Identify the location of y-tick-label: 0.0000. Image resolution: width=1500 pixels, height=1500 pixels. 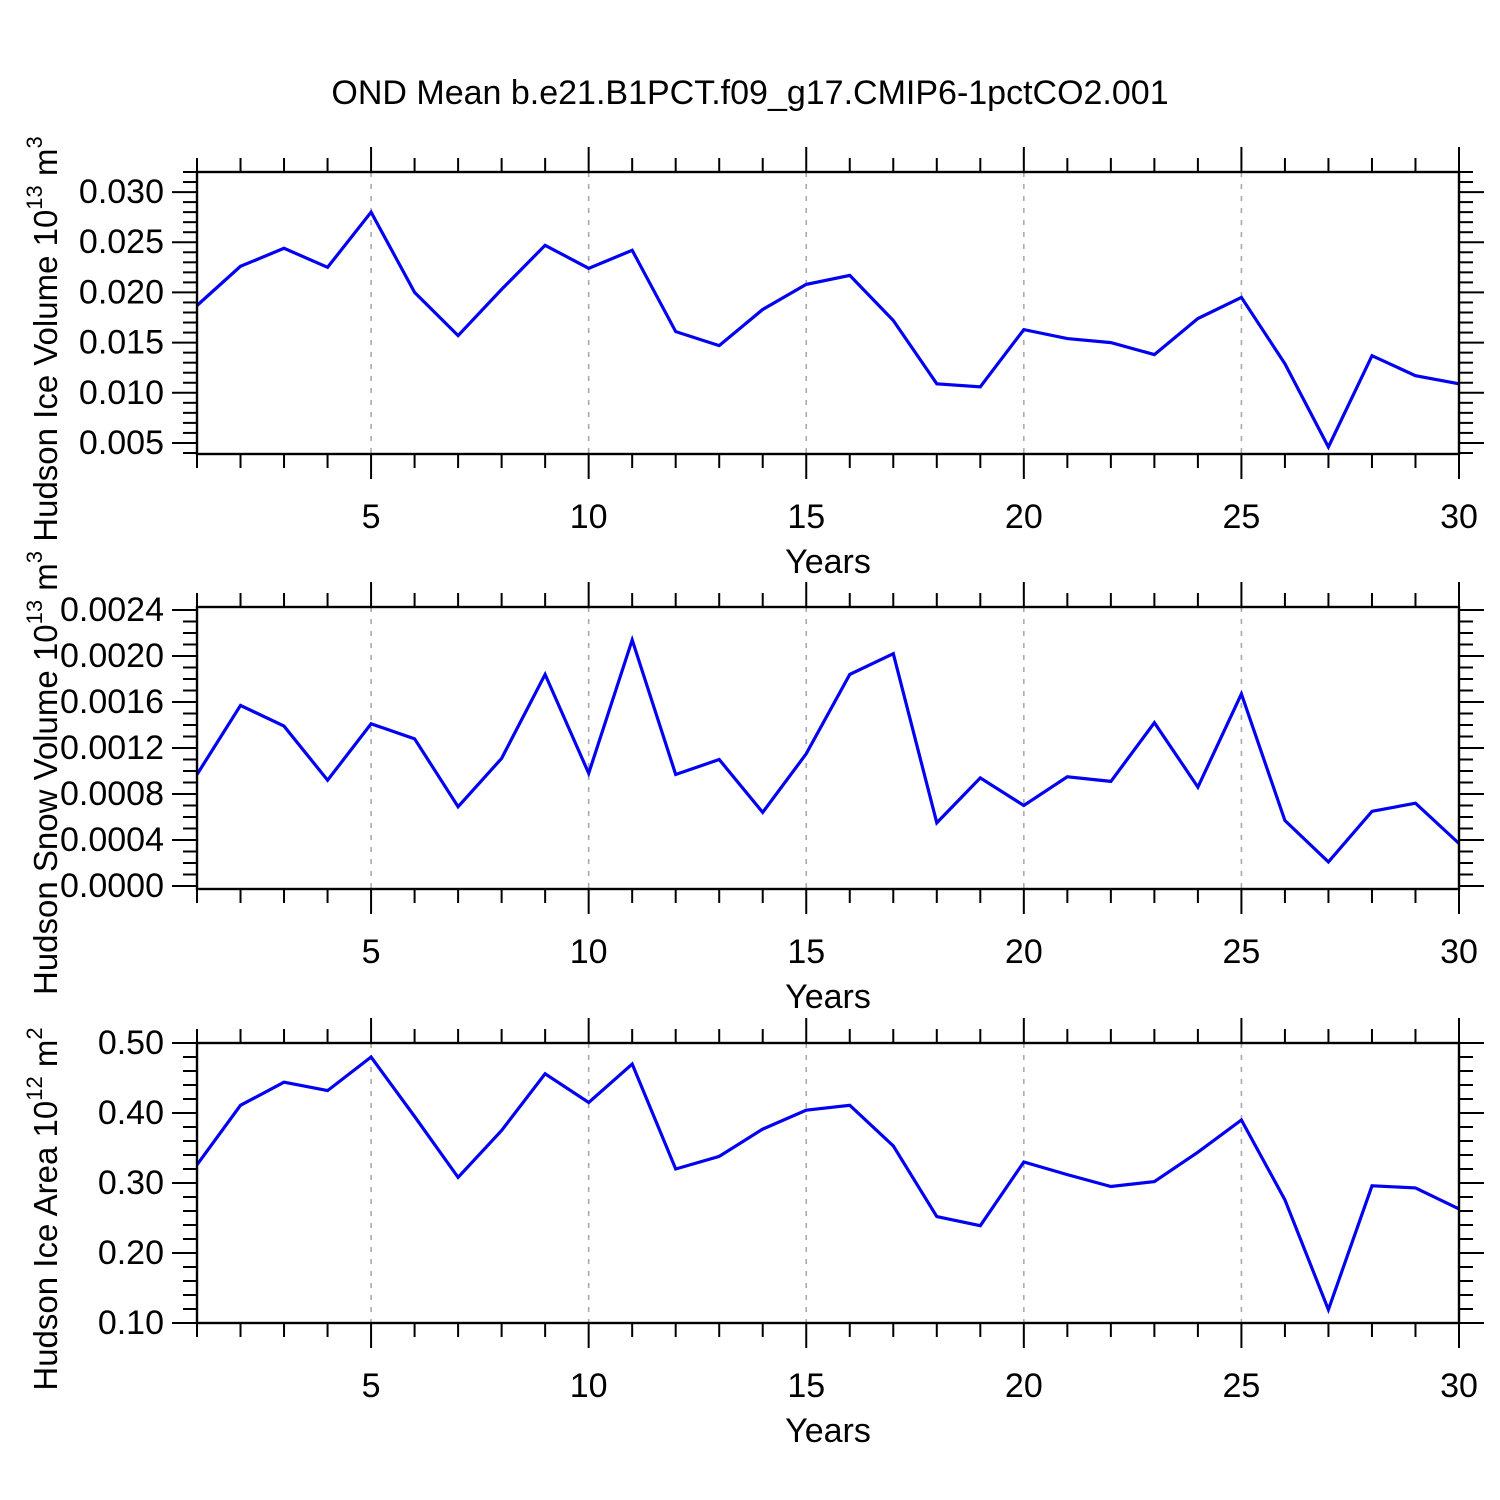
(112, 886).